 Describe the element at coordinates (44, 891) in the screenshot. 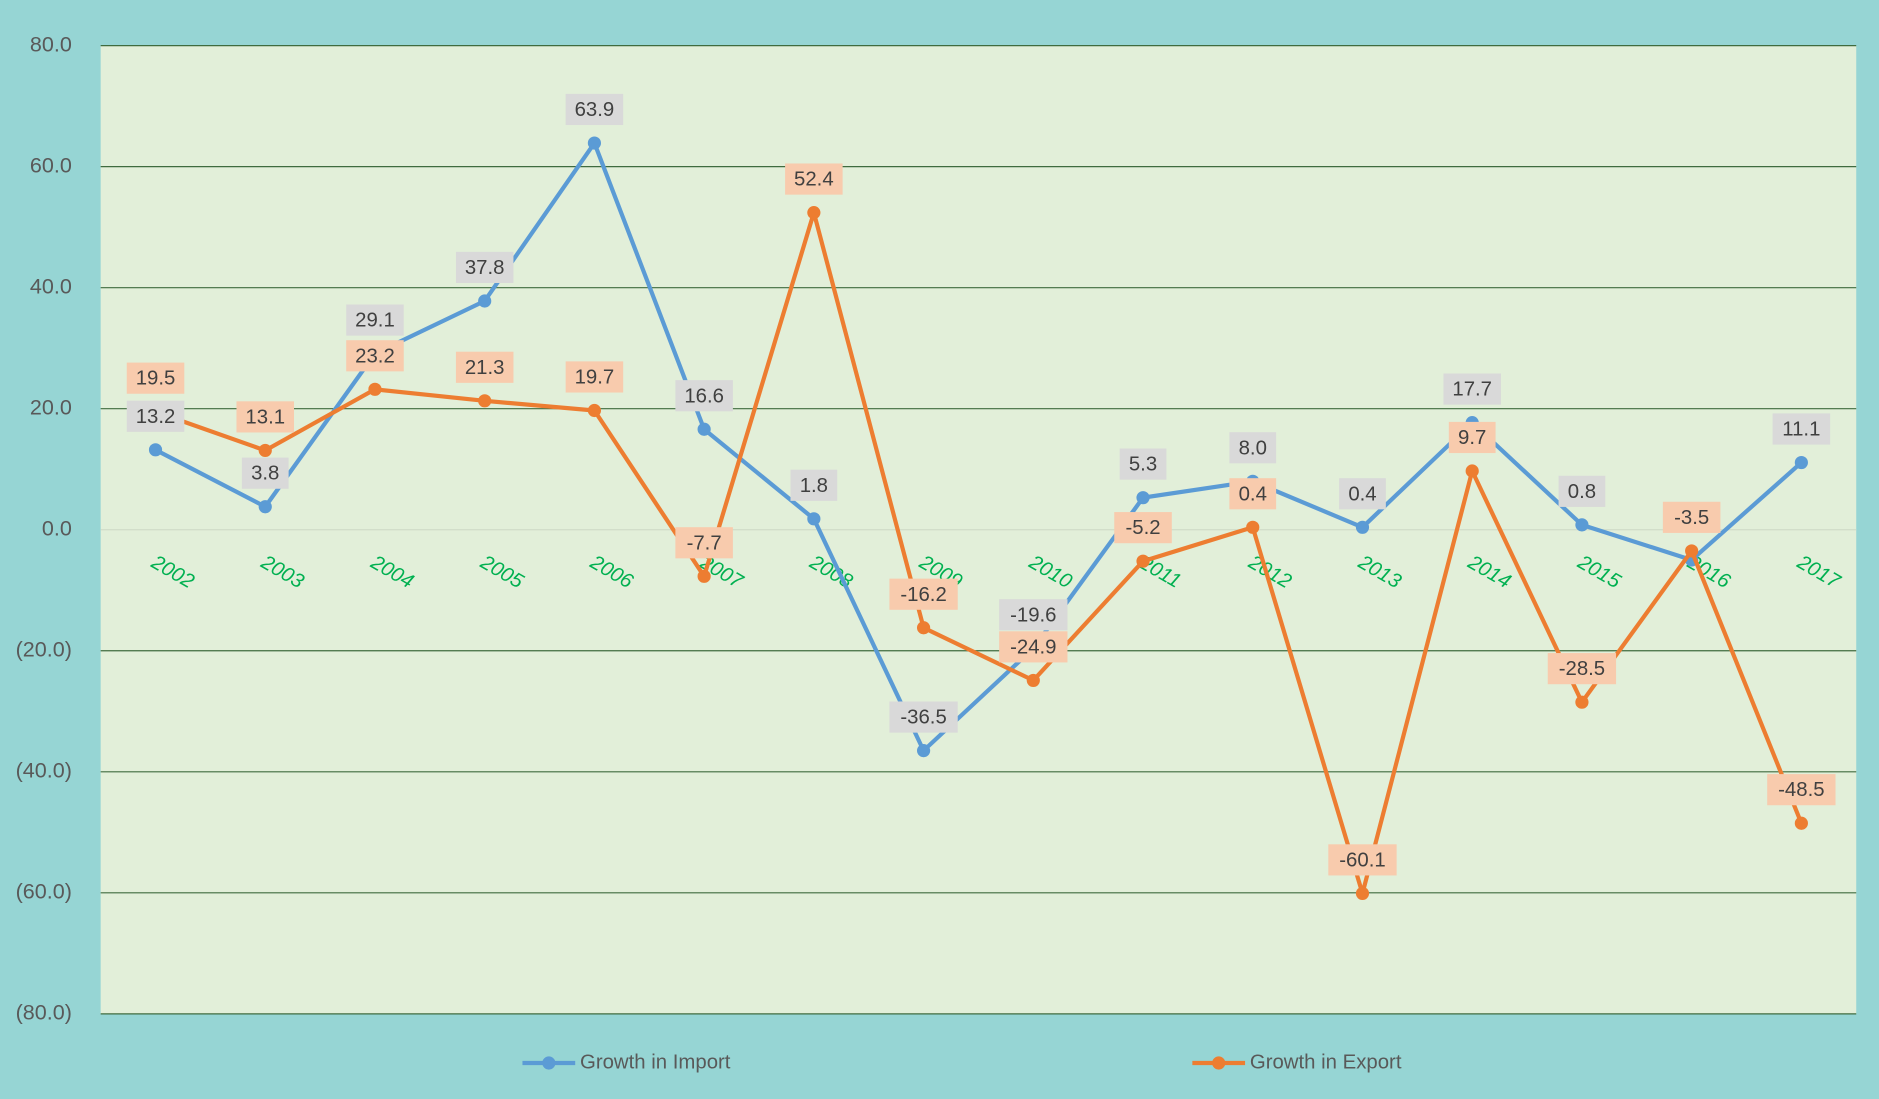

I see `y-tick-label: (60.0)` at that location.